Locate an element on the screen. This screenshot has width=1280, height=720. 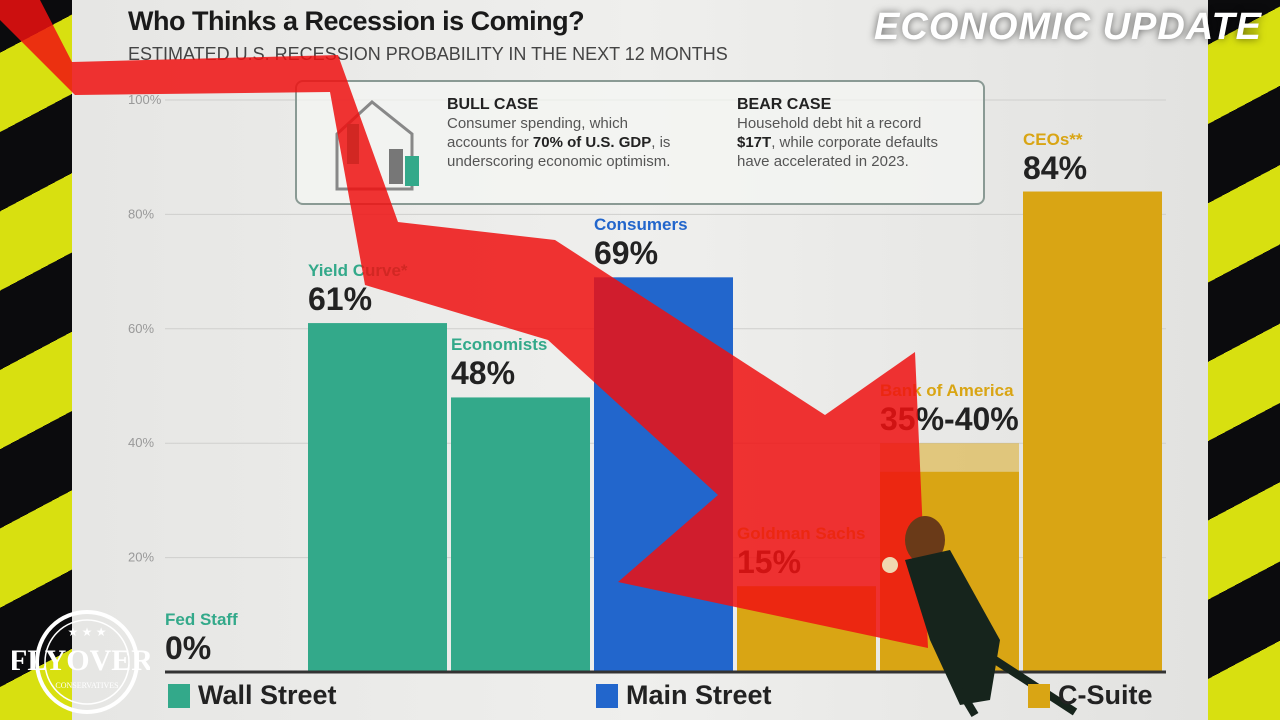
bar-label: Economists 48% is located at coordinates (499, 363).